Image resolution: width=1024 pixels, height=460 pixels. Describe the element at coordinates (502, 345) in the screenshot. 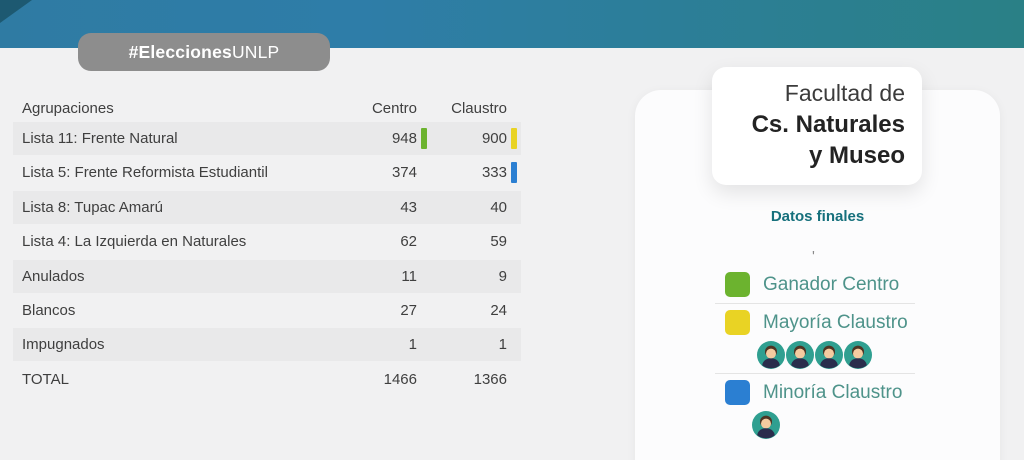

I see `claustro-value: 1` at that location.